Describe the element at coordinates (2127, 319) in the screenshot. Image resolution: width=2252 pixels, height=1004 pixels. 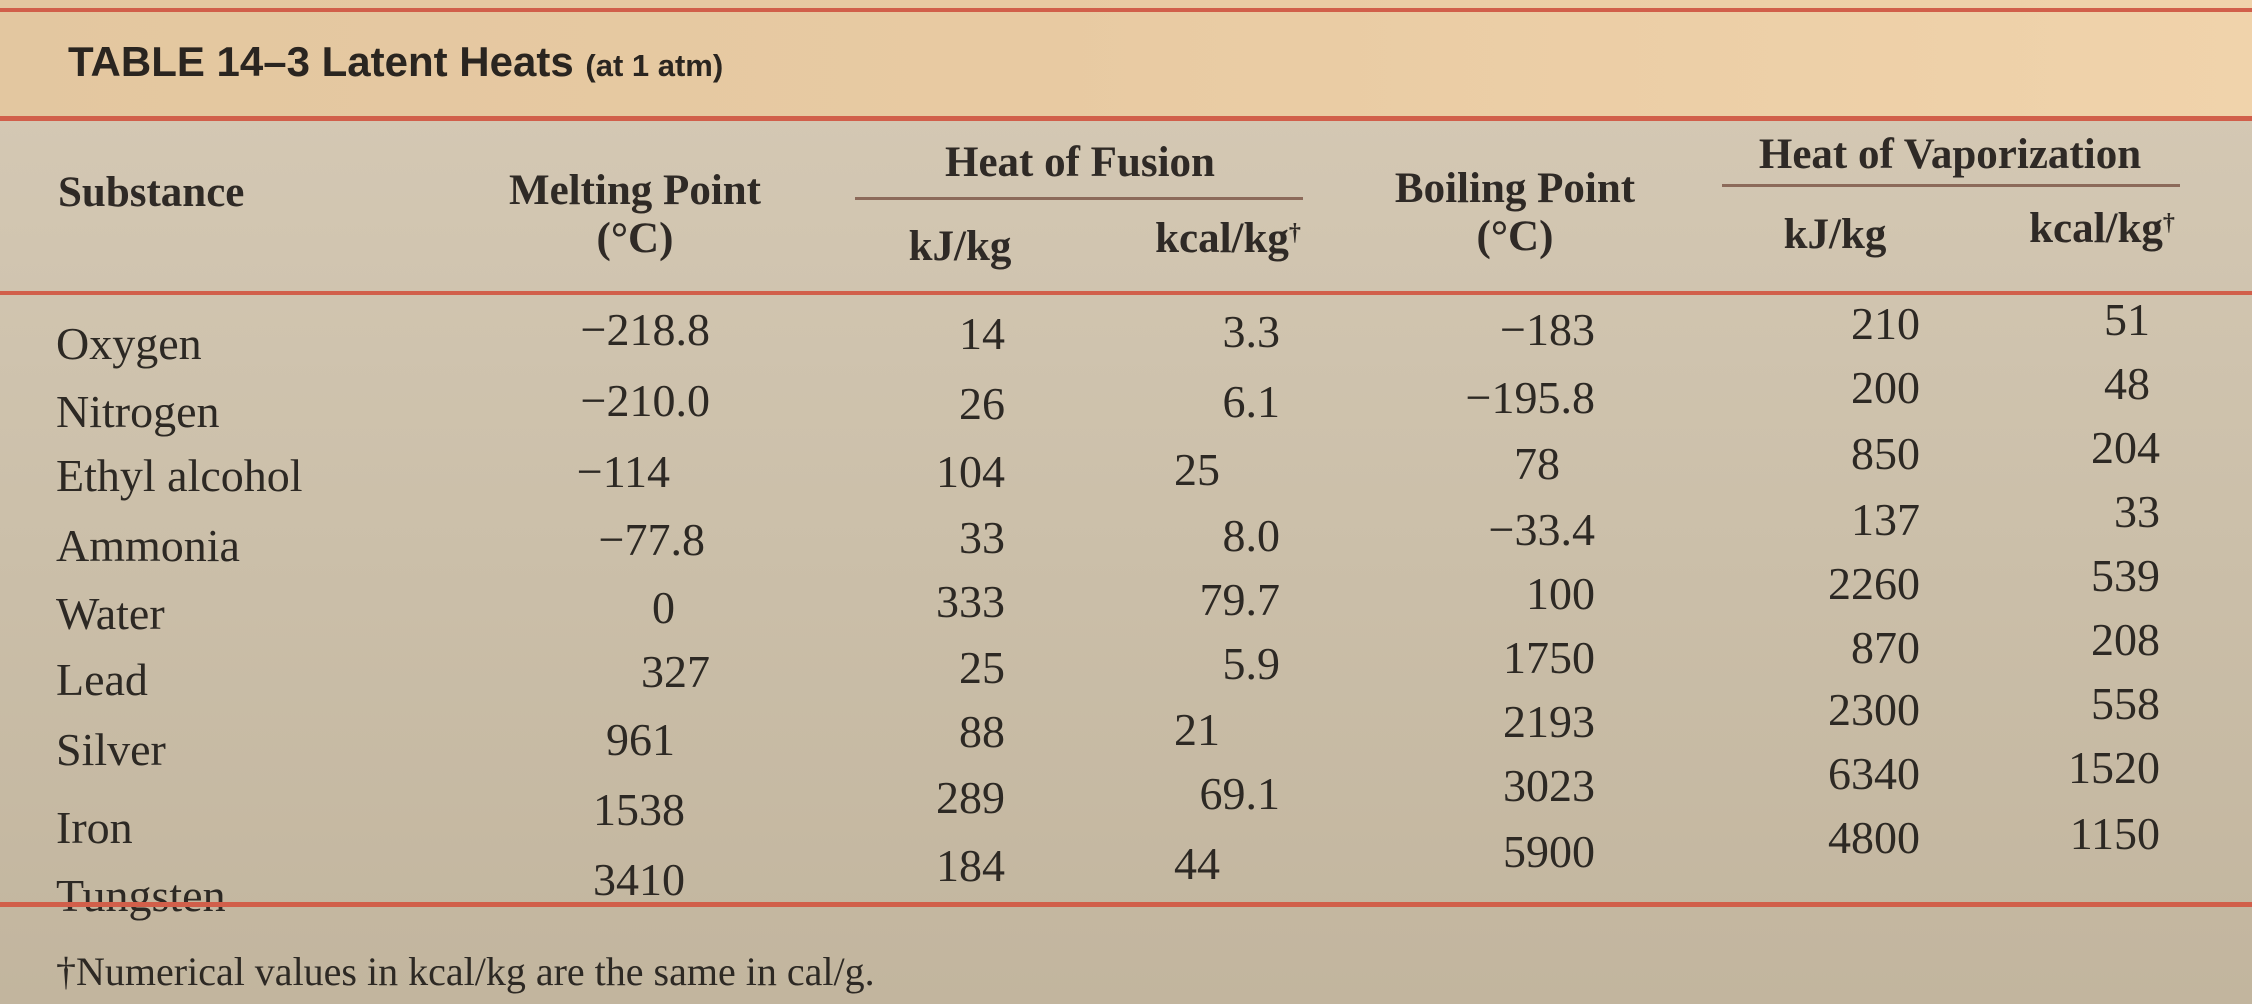
I see `cell-vap-kcal: 51` at that location.